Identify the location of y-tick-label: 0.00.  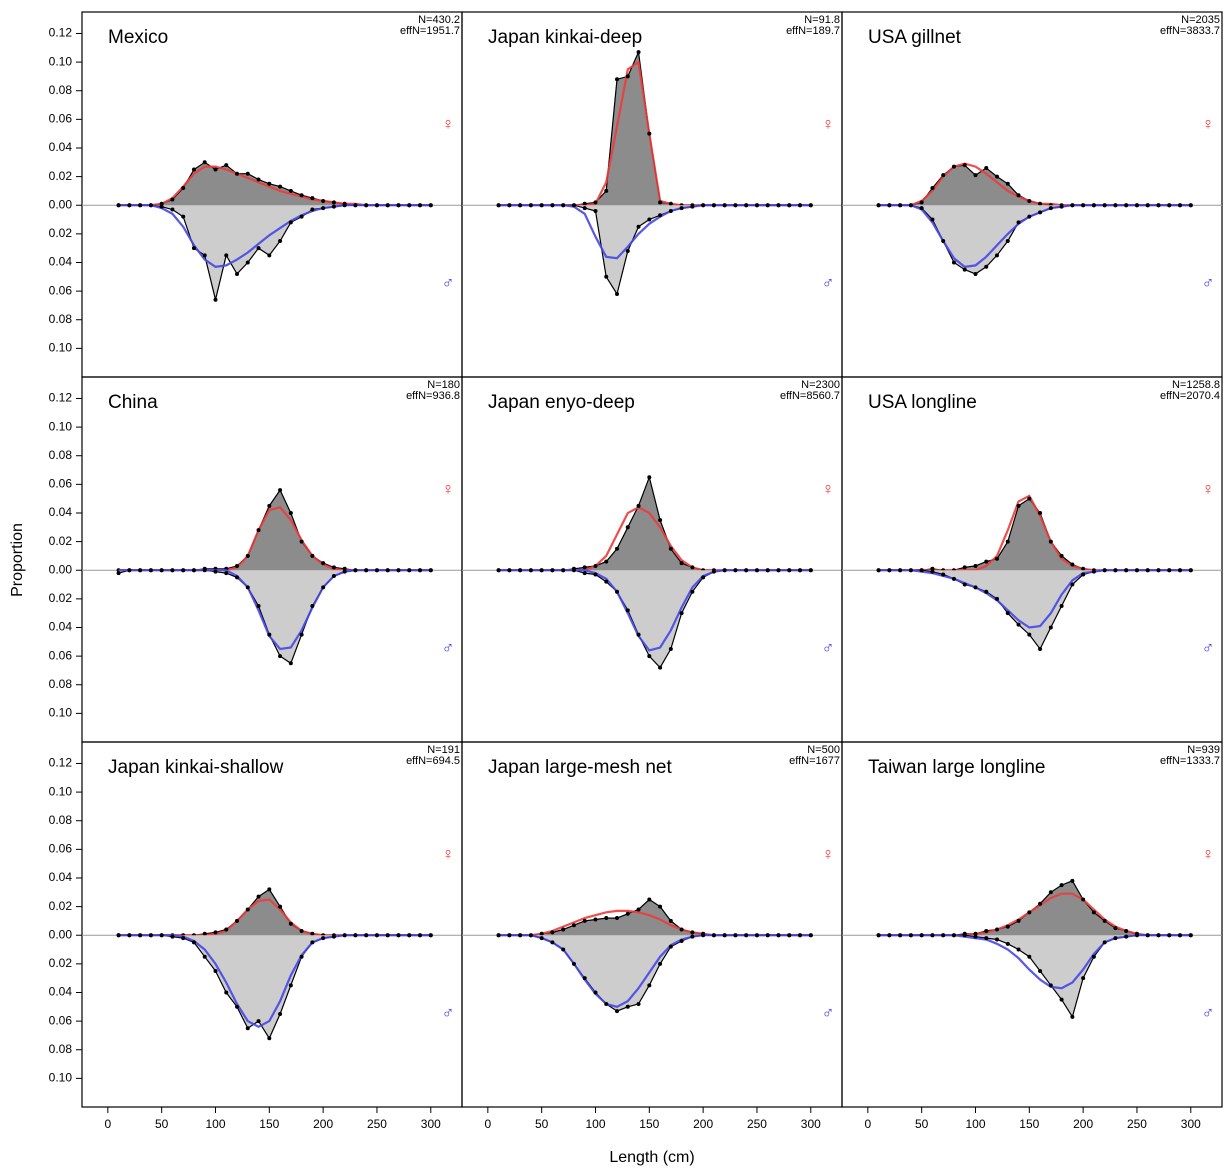
(61, 934).